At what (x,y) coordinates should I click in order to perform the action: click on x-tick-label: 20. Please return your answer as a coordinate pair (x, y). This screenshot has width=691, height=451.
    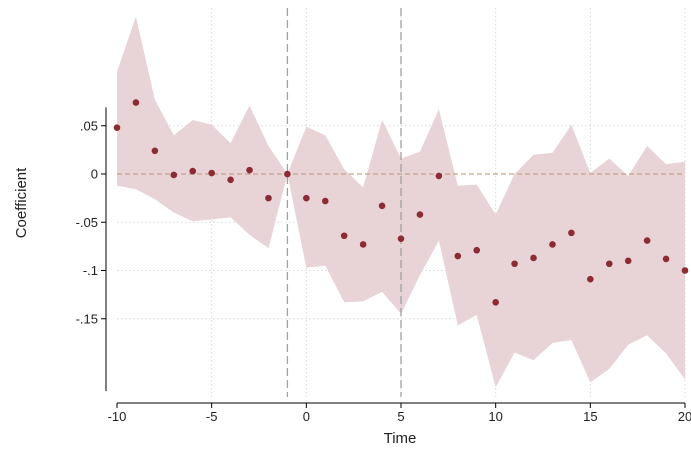
    Looking at the image, I should click on (684, 416).